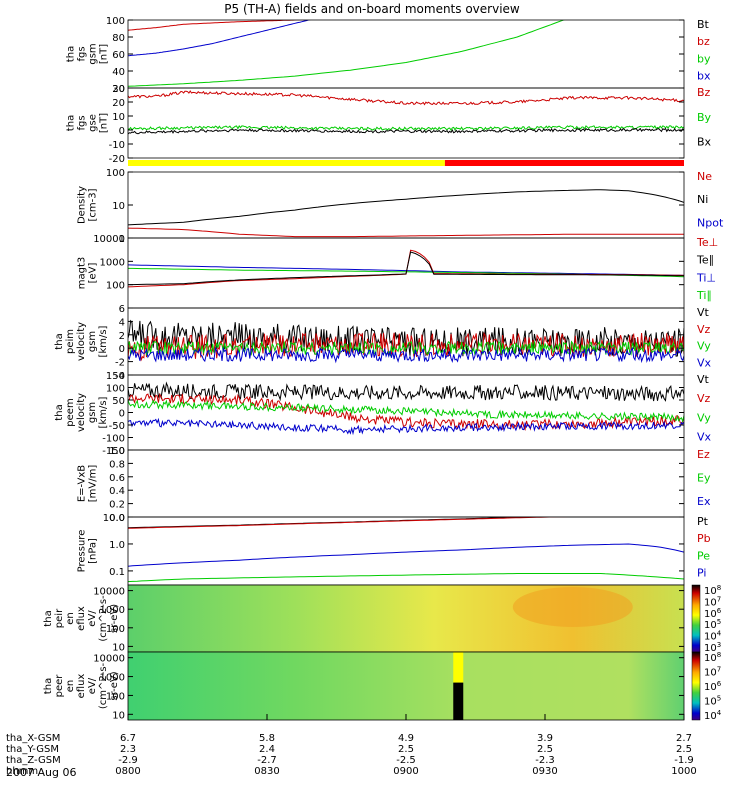  I want to click on series-vel2-Vz, so click(406, 412).